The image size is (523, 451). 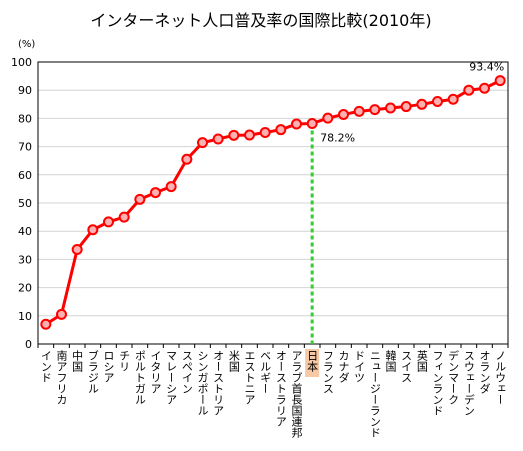 What do you see at coordinates (202, 383) in the screenshot?
I see `x-category-label: シンガポール` at bounding box center [202, 383].